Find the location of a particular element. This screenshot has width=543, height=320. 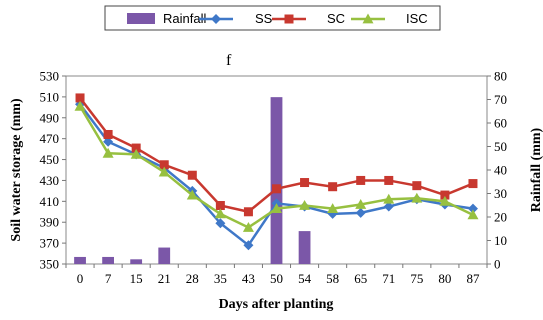

x-tick-label: 71 is located at coordinates (388, 278).